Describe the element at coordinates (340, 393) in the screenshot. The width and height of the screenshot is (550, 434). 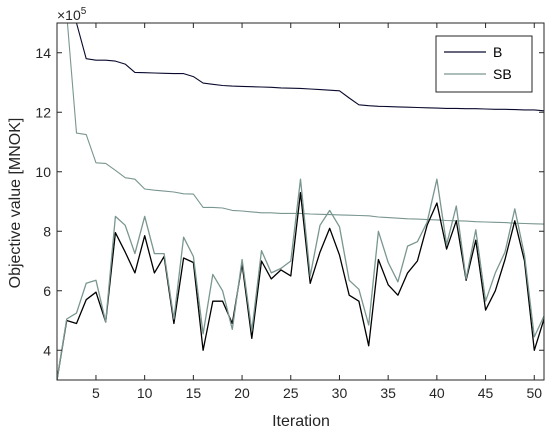
I see `x-tick-label: 30` at that location.